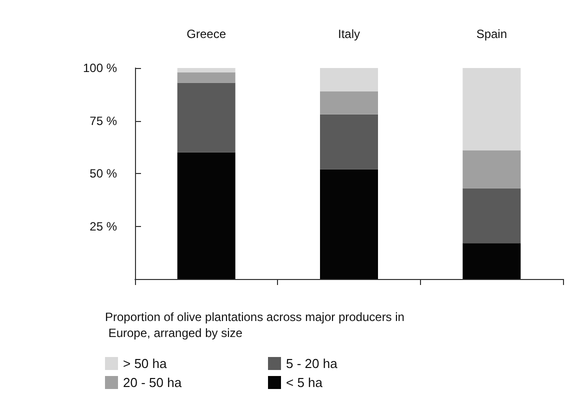  I want to click on text: Proportion of olive plantations across major producers in Europe, arranged by size, so click(254, 325).